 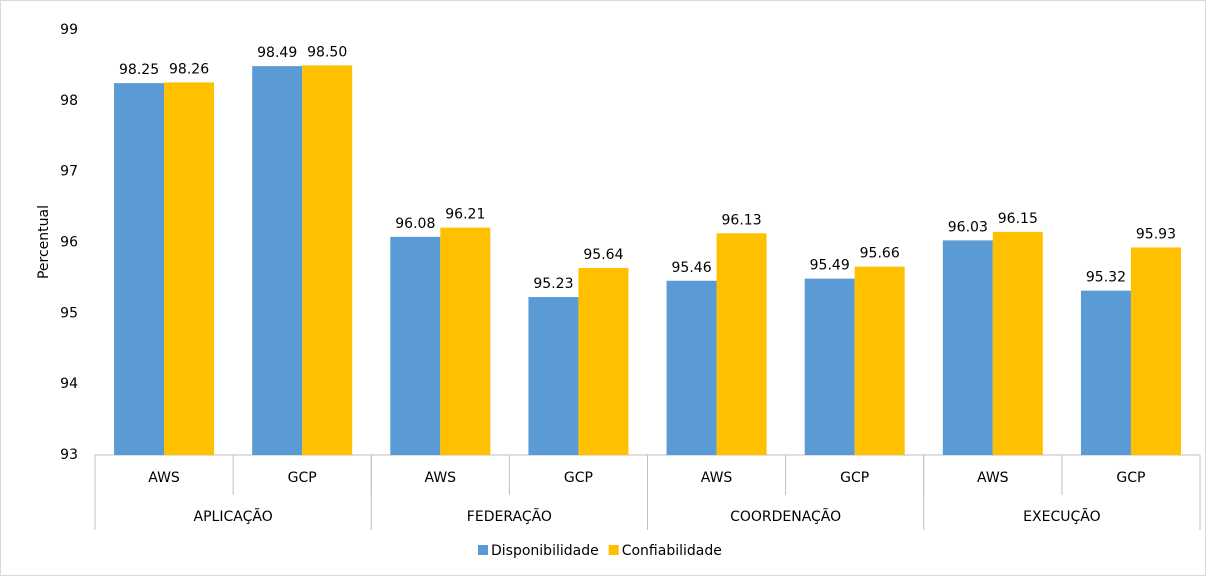 What do you see at coordinates (277, 53) in the screenshot?
I see `data-label: 98.49` at bounding box center [277, 53].